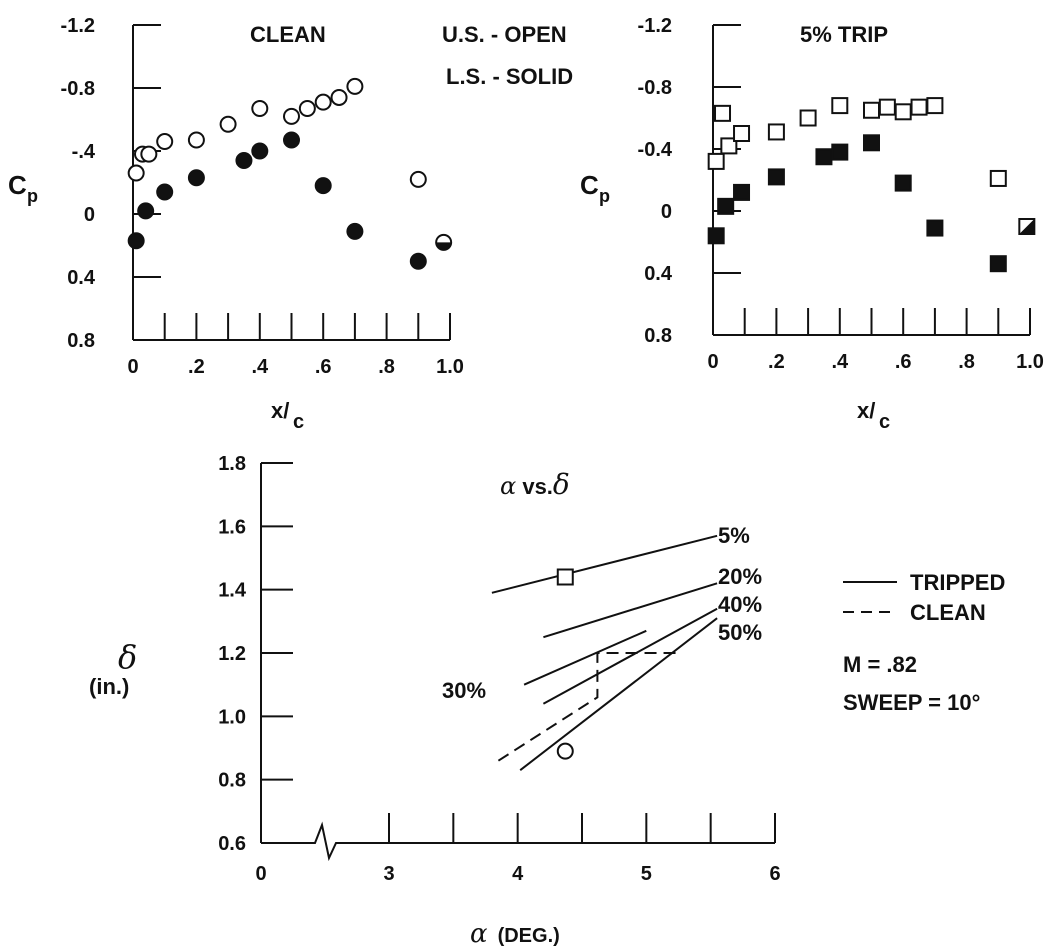 The image size is (1055, 947). I want to click on xlabel-rest: (DEG.), so click(529, 936).